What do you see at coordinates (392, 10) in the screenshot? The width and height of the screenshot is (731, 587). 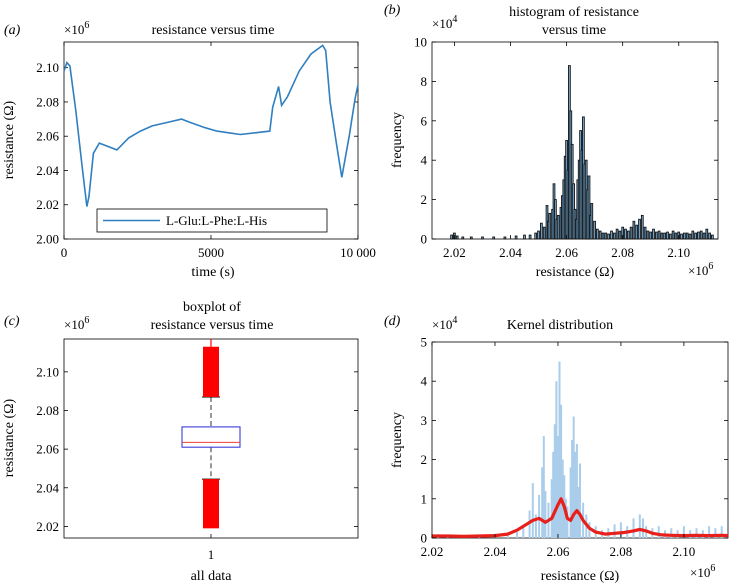 I see `panel-b-tag: (b)` at bounding box center [392, 10].